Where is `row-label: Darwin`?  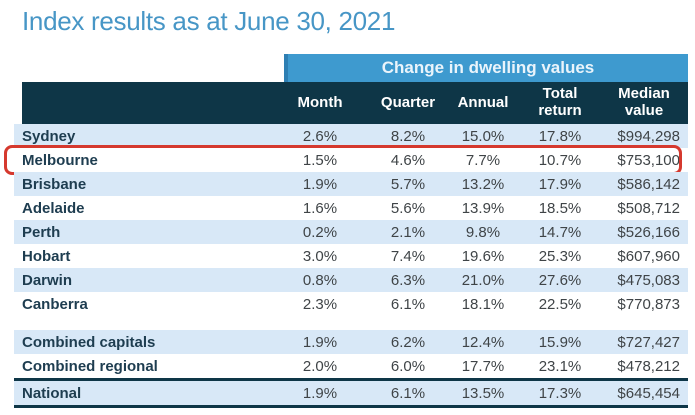 row-label: Darwin is located at coordinates (47, 280).